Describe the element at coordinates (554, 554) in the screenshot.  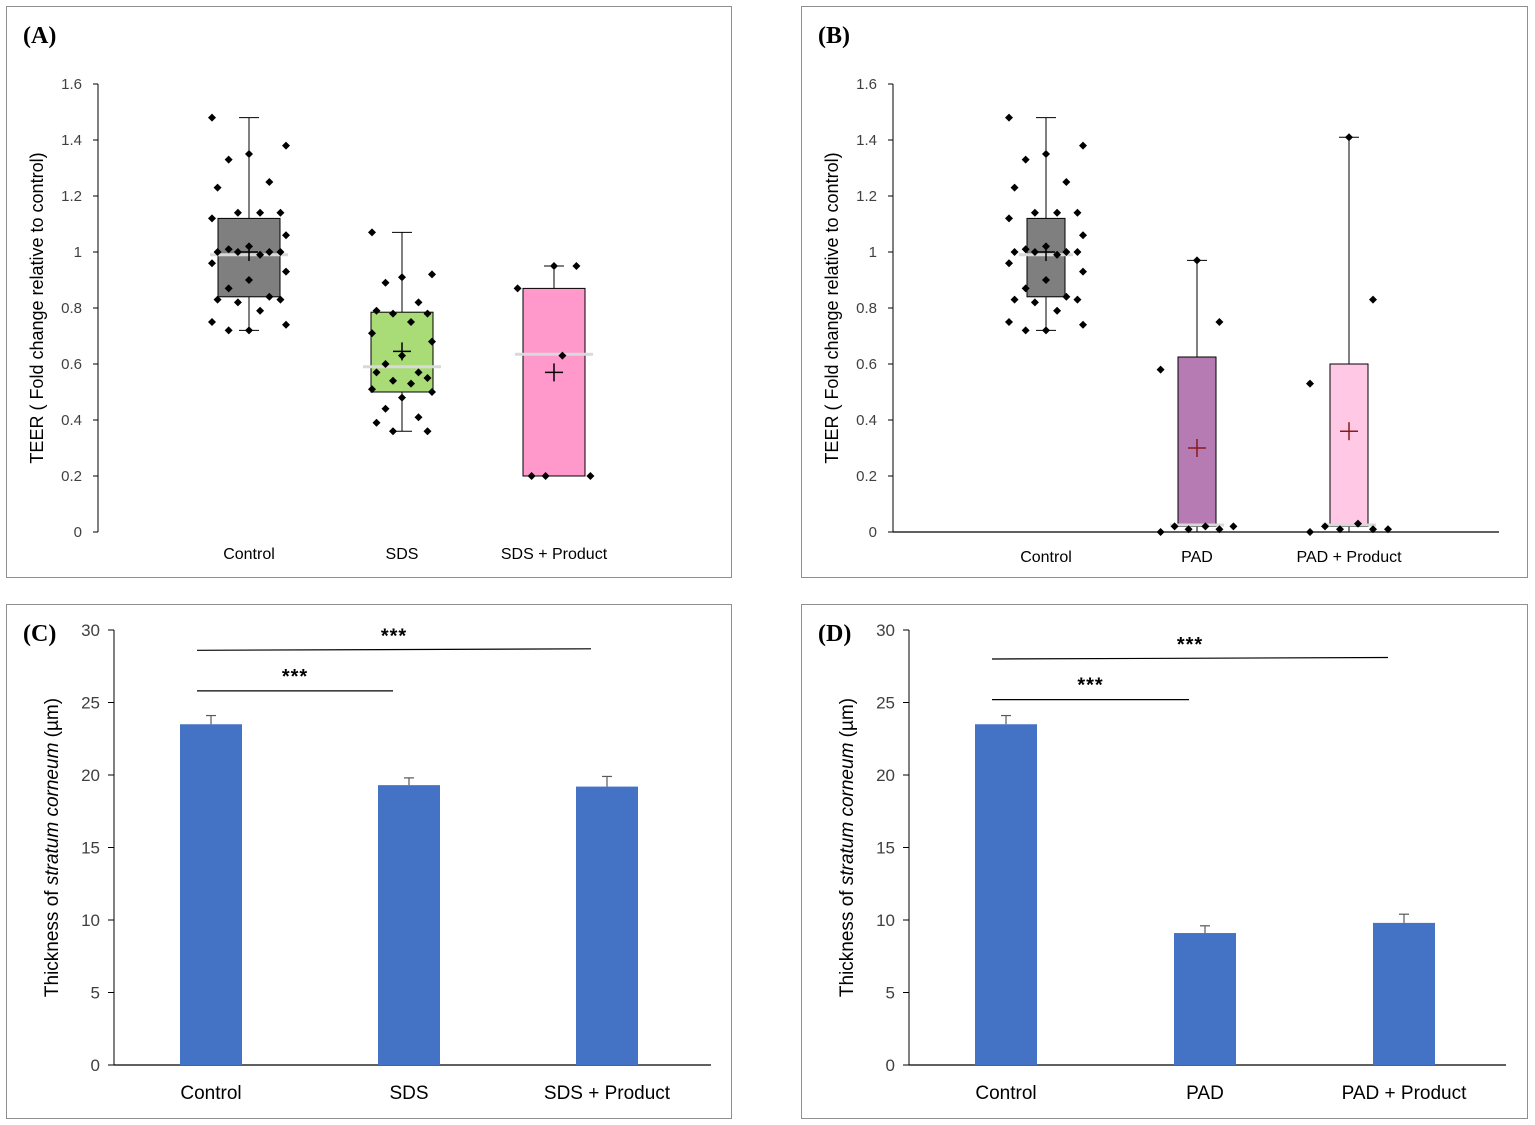
I see `x-category-label: SDS + Product` at that location.